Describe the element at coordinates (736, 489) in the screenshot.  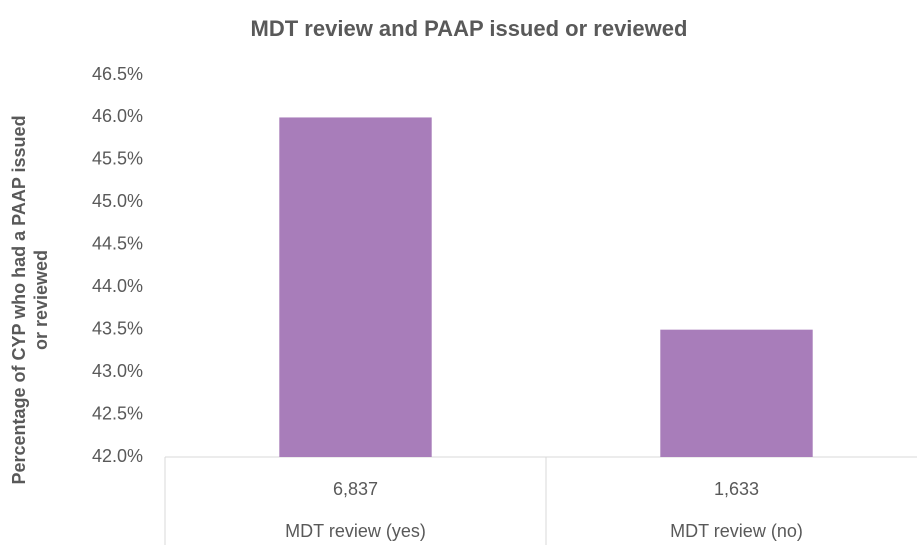
I see `x-tick-sublabel: 1,633` at that location.